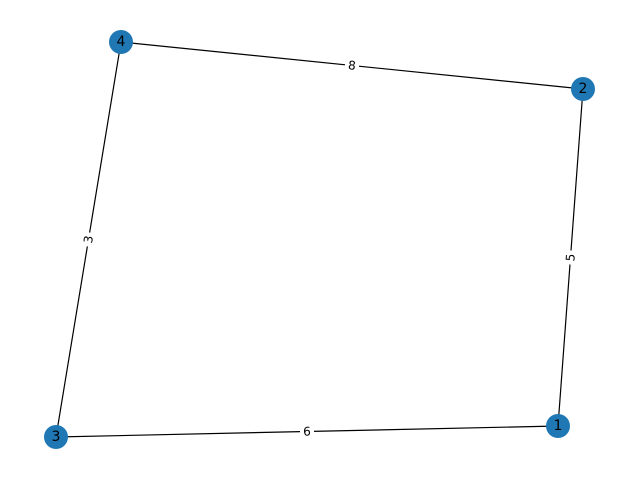  I want to click on node-label: 4, so click(121, 42).